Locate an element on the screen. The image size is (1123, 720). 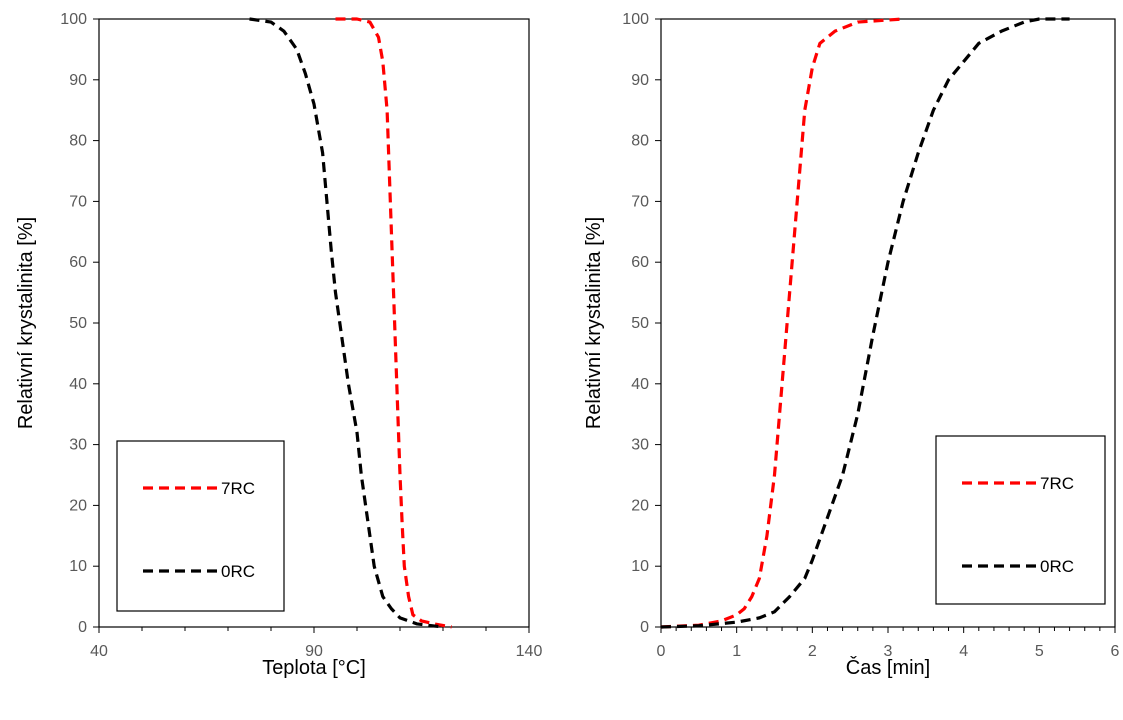
x-tick-label: 2 is located at coordinates (812, 651).